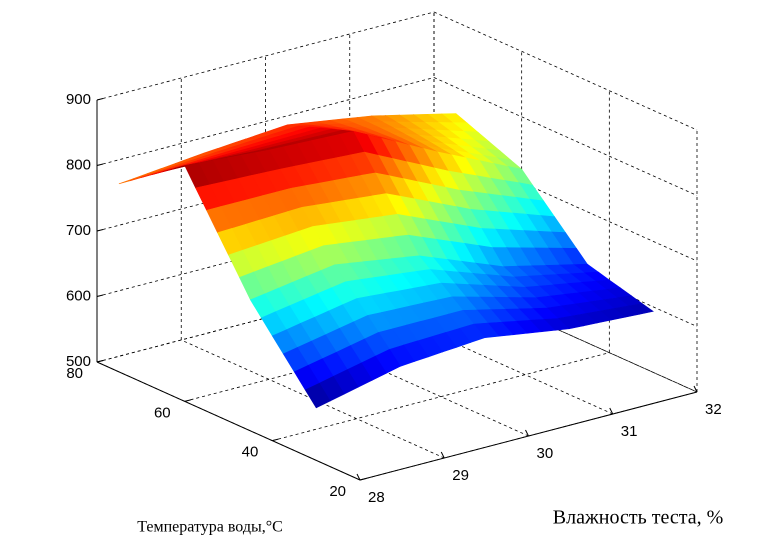 Image resolution: width=768 pixels, height=544 pixels. What do you see at coordinates (376, 497) in the screenshot?
I see `x-tick-label: 28` at bounding box center [376, 497].